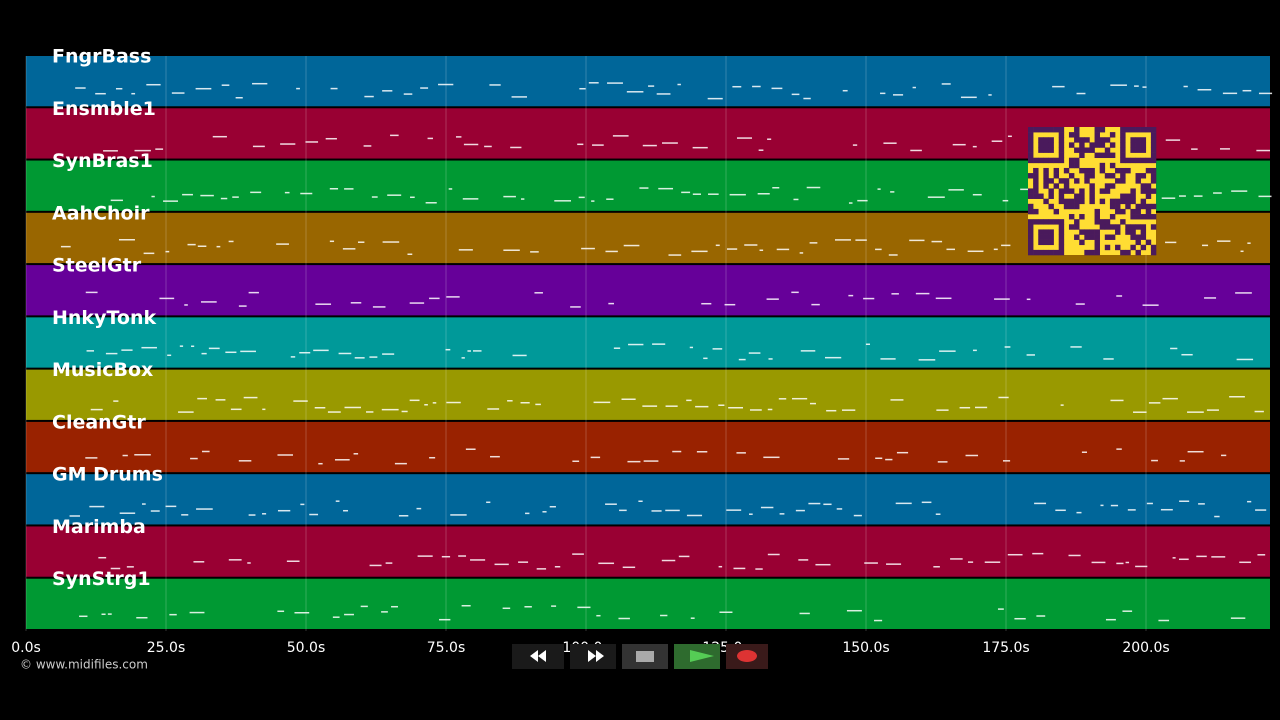 The image size is (1280, 720). Describe the element at coordinates (107, 475) in the screenshot. I see `track-name: GM Drums` at that location.